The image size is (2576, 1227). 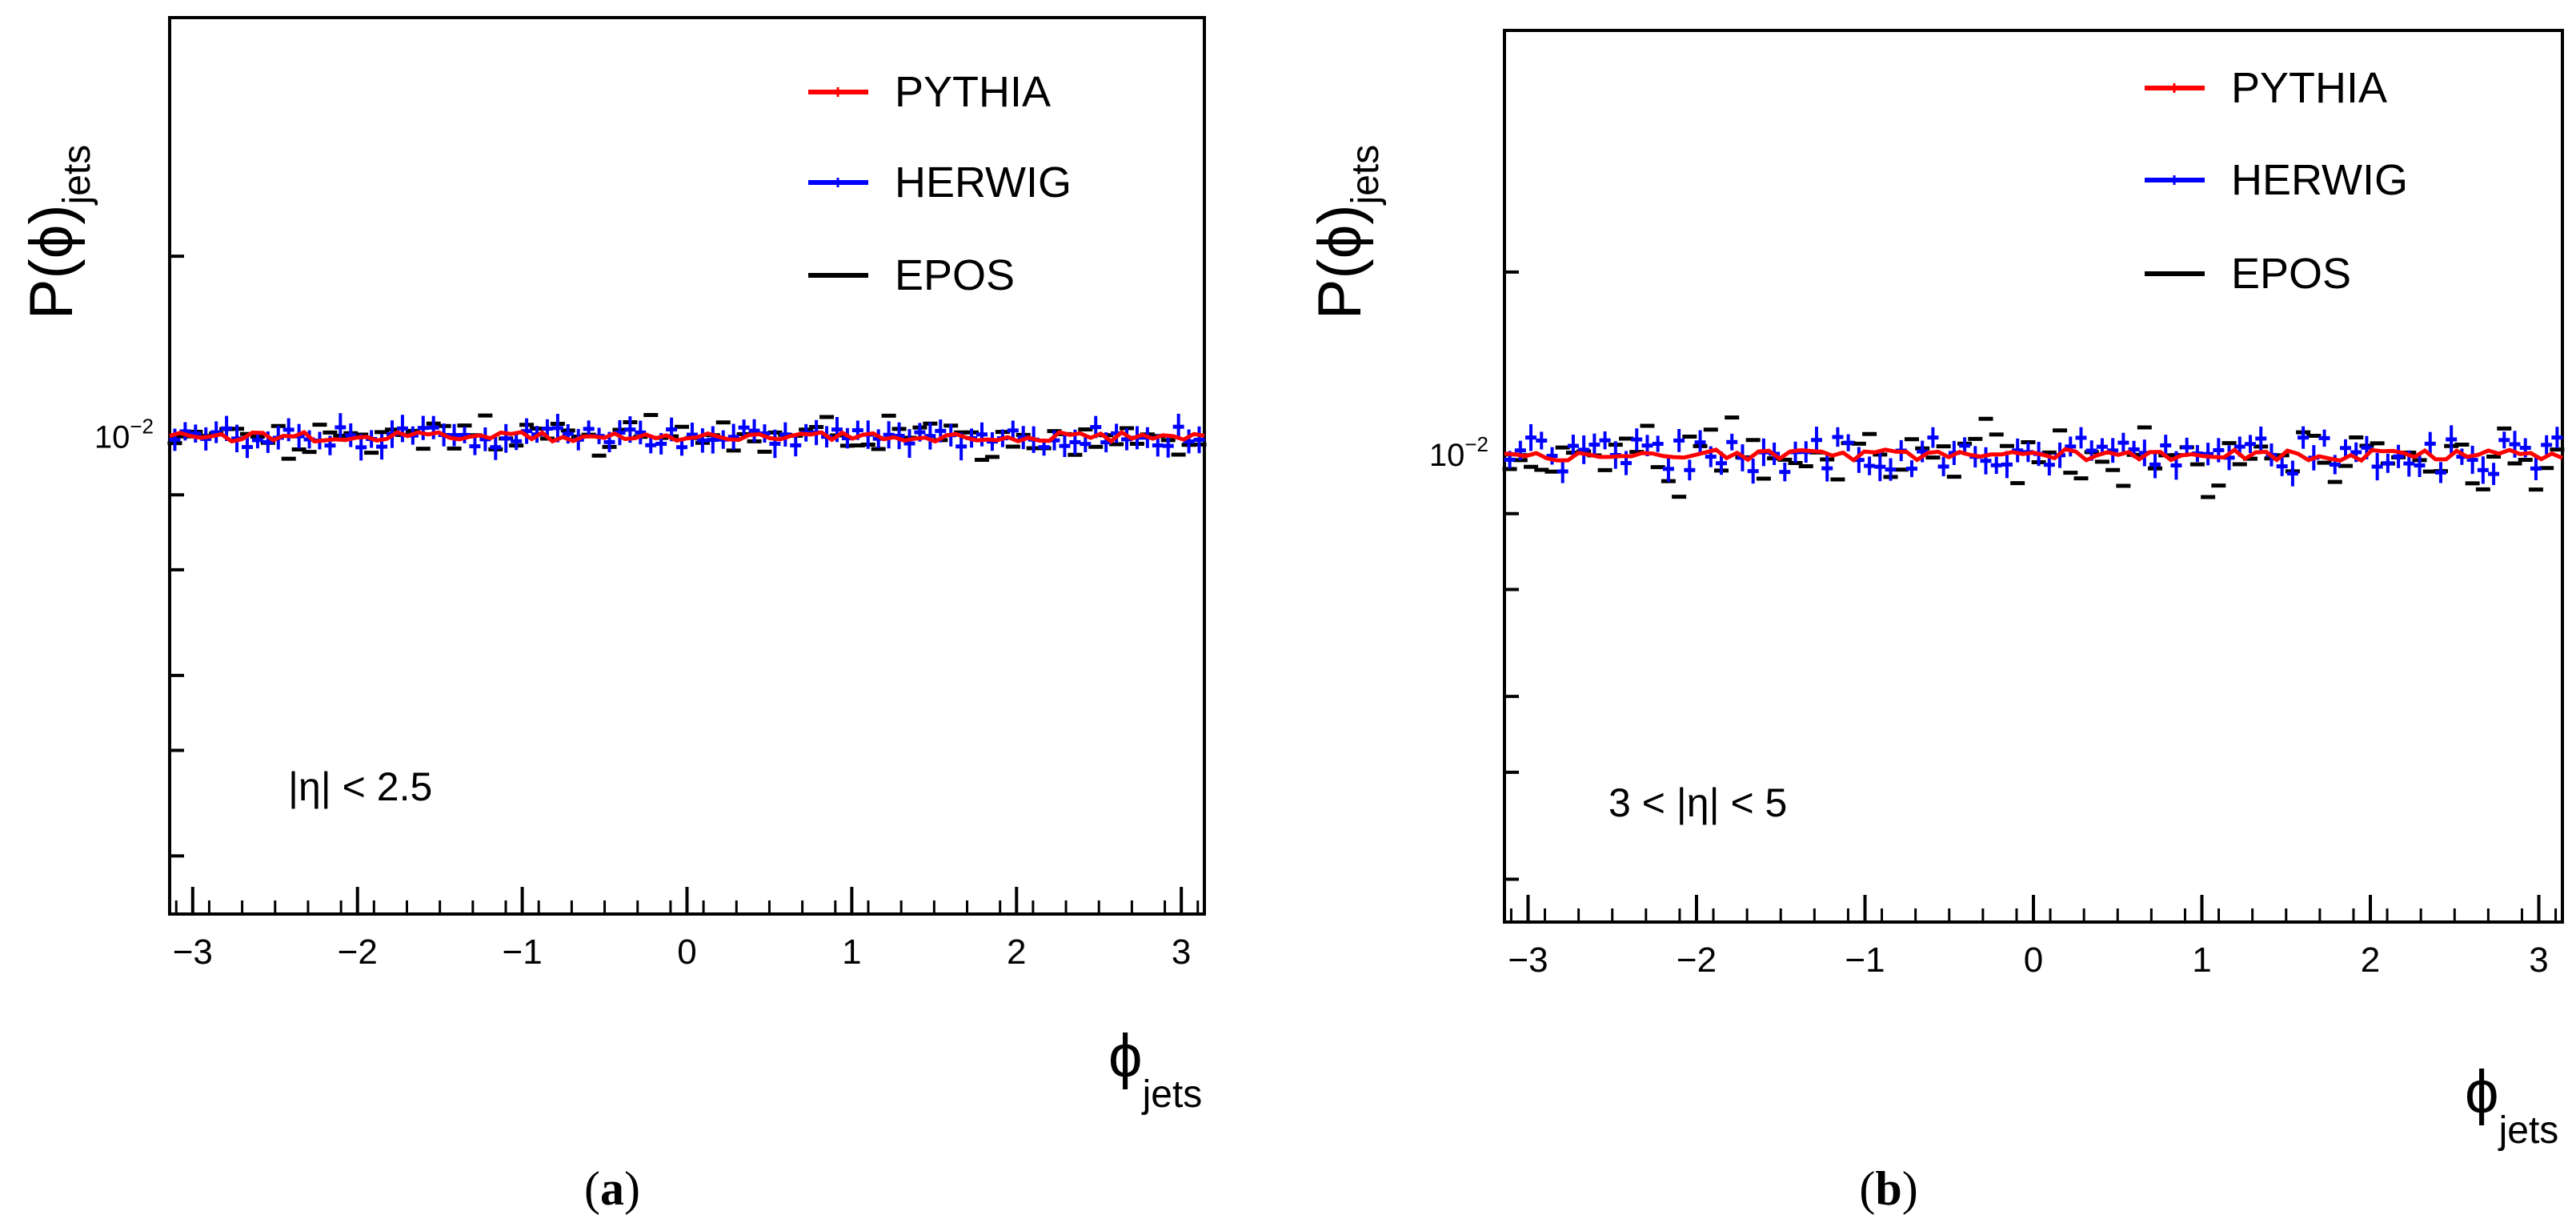 I want to click on panel-caption: (a), so click(x=612, y=1188).